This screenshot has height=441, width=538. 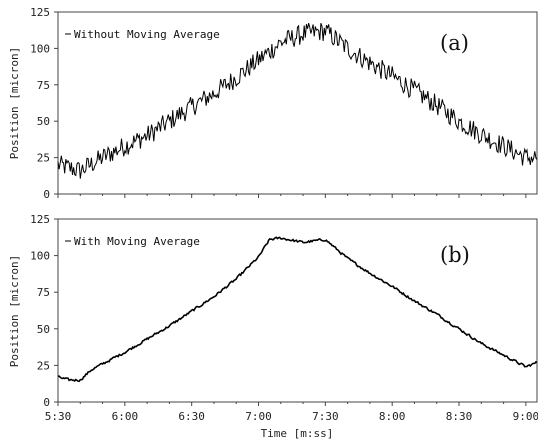 I want to click on panel-label-a: (a), so click(x=454, y=43).